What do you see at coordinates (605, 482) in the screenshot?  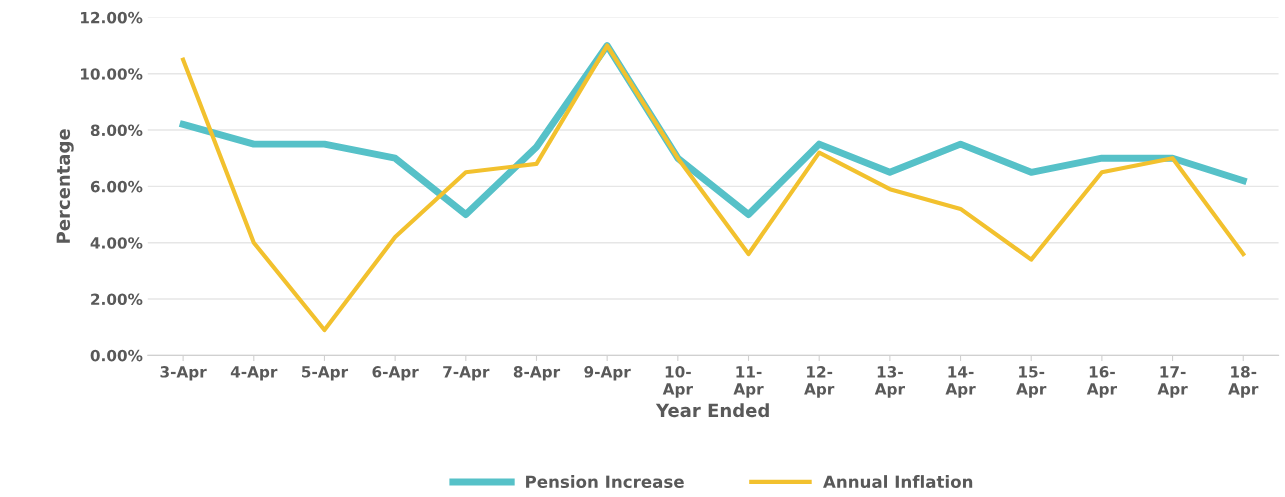 I see `legend-label: Pension Increase` at bounding box center [605, 482].